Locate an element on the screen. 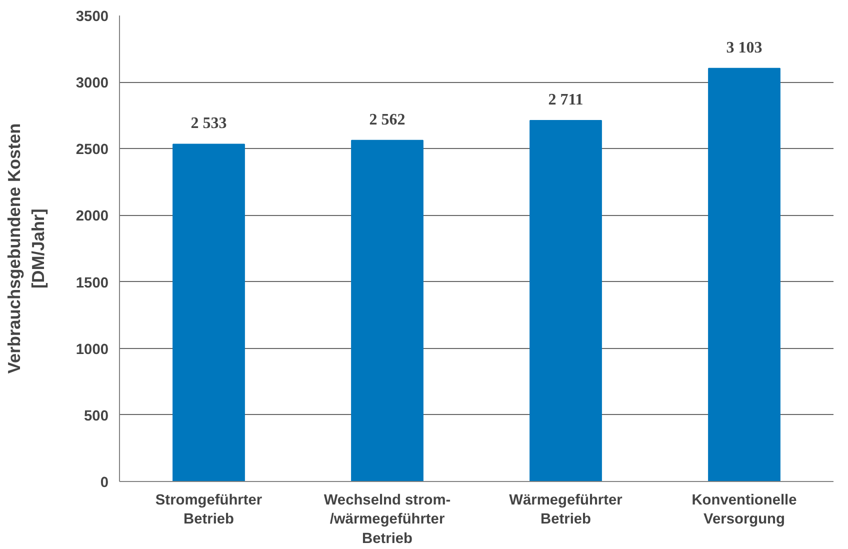  y-tick-label: 1000 is located at coordinates (92, 350).